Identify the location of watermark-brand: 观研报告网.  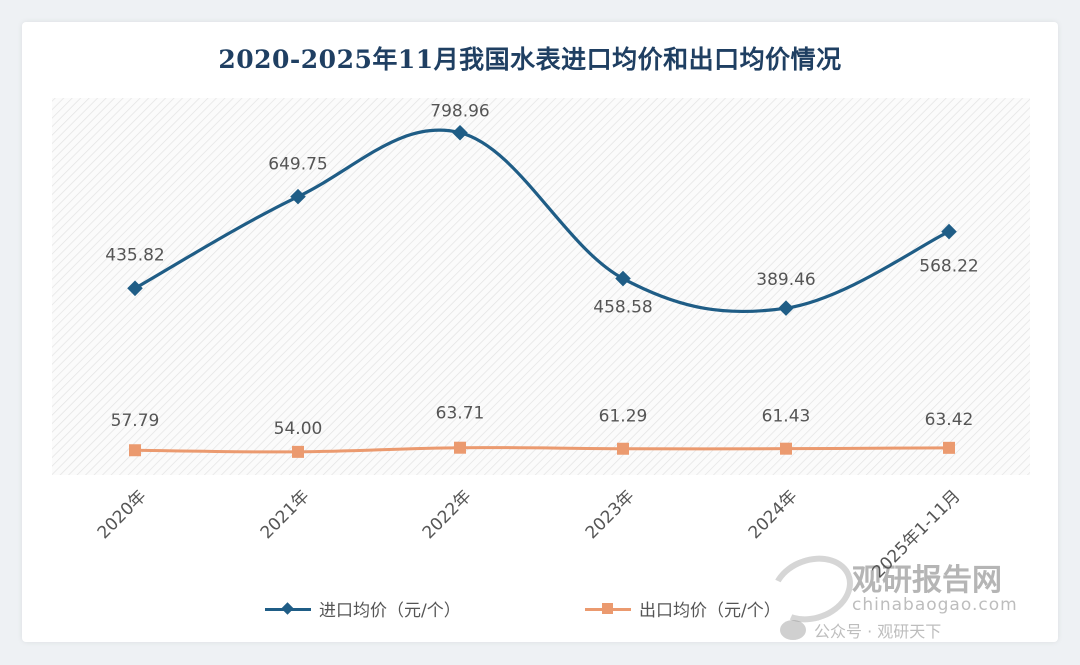
(927, 580).